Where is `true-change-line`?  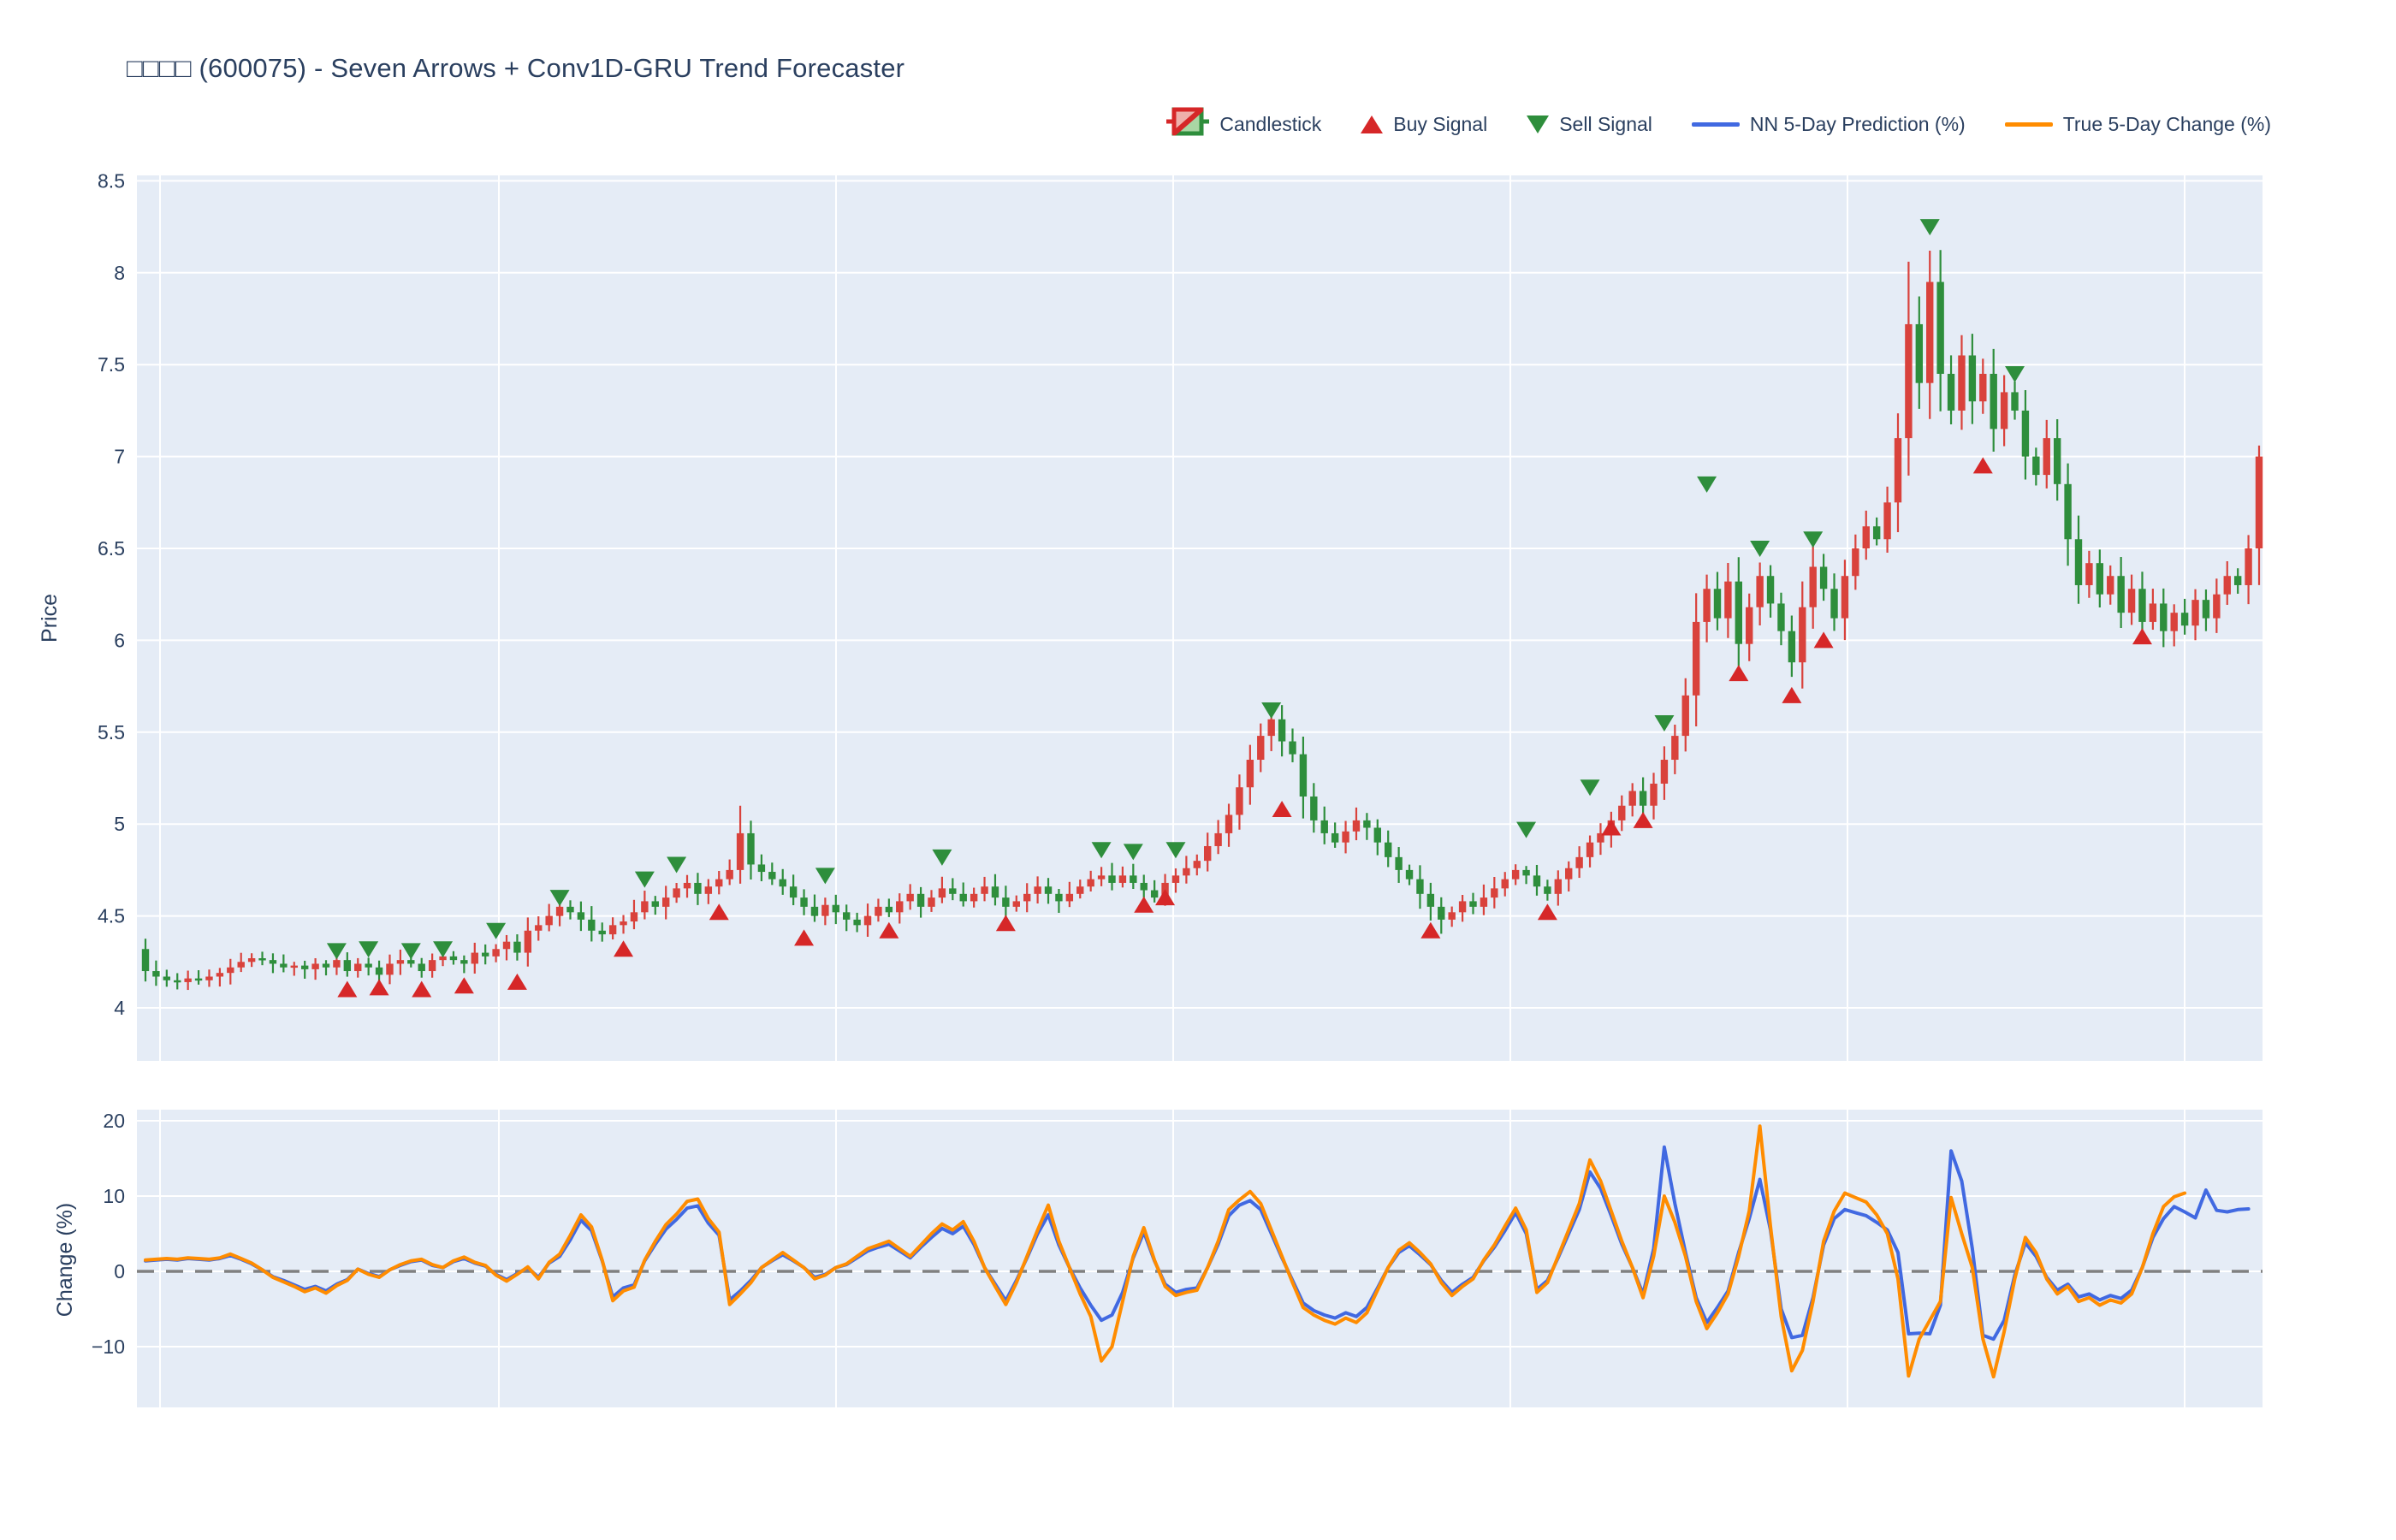 true-change-line is located at coordinates (1165, 1251).